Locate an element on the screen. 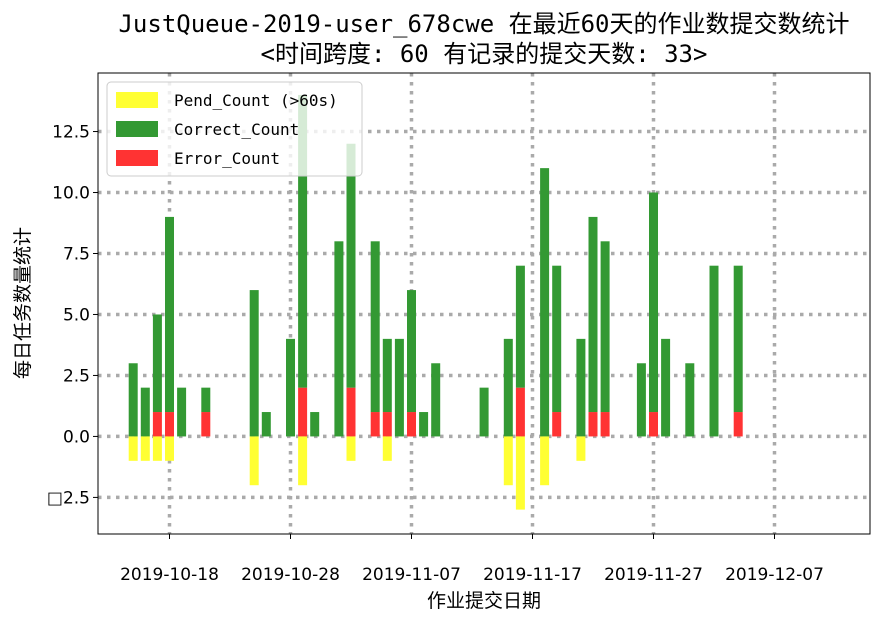 Image resolution: width=882 pixels, height=618 pixels. y-tick-label: 12.5 is located at coordinates (71, 133).